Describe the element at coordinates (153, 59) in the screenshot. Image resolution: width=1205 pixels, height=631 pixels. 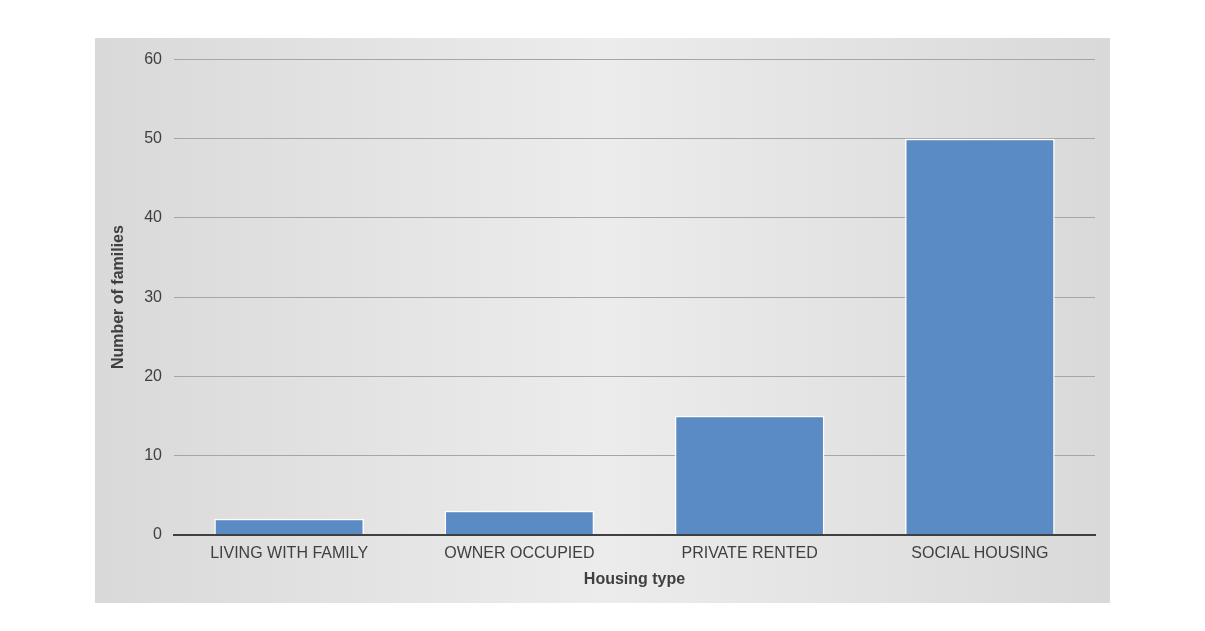
I see `y-tick-label: 60` at that location.